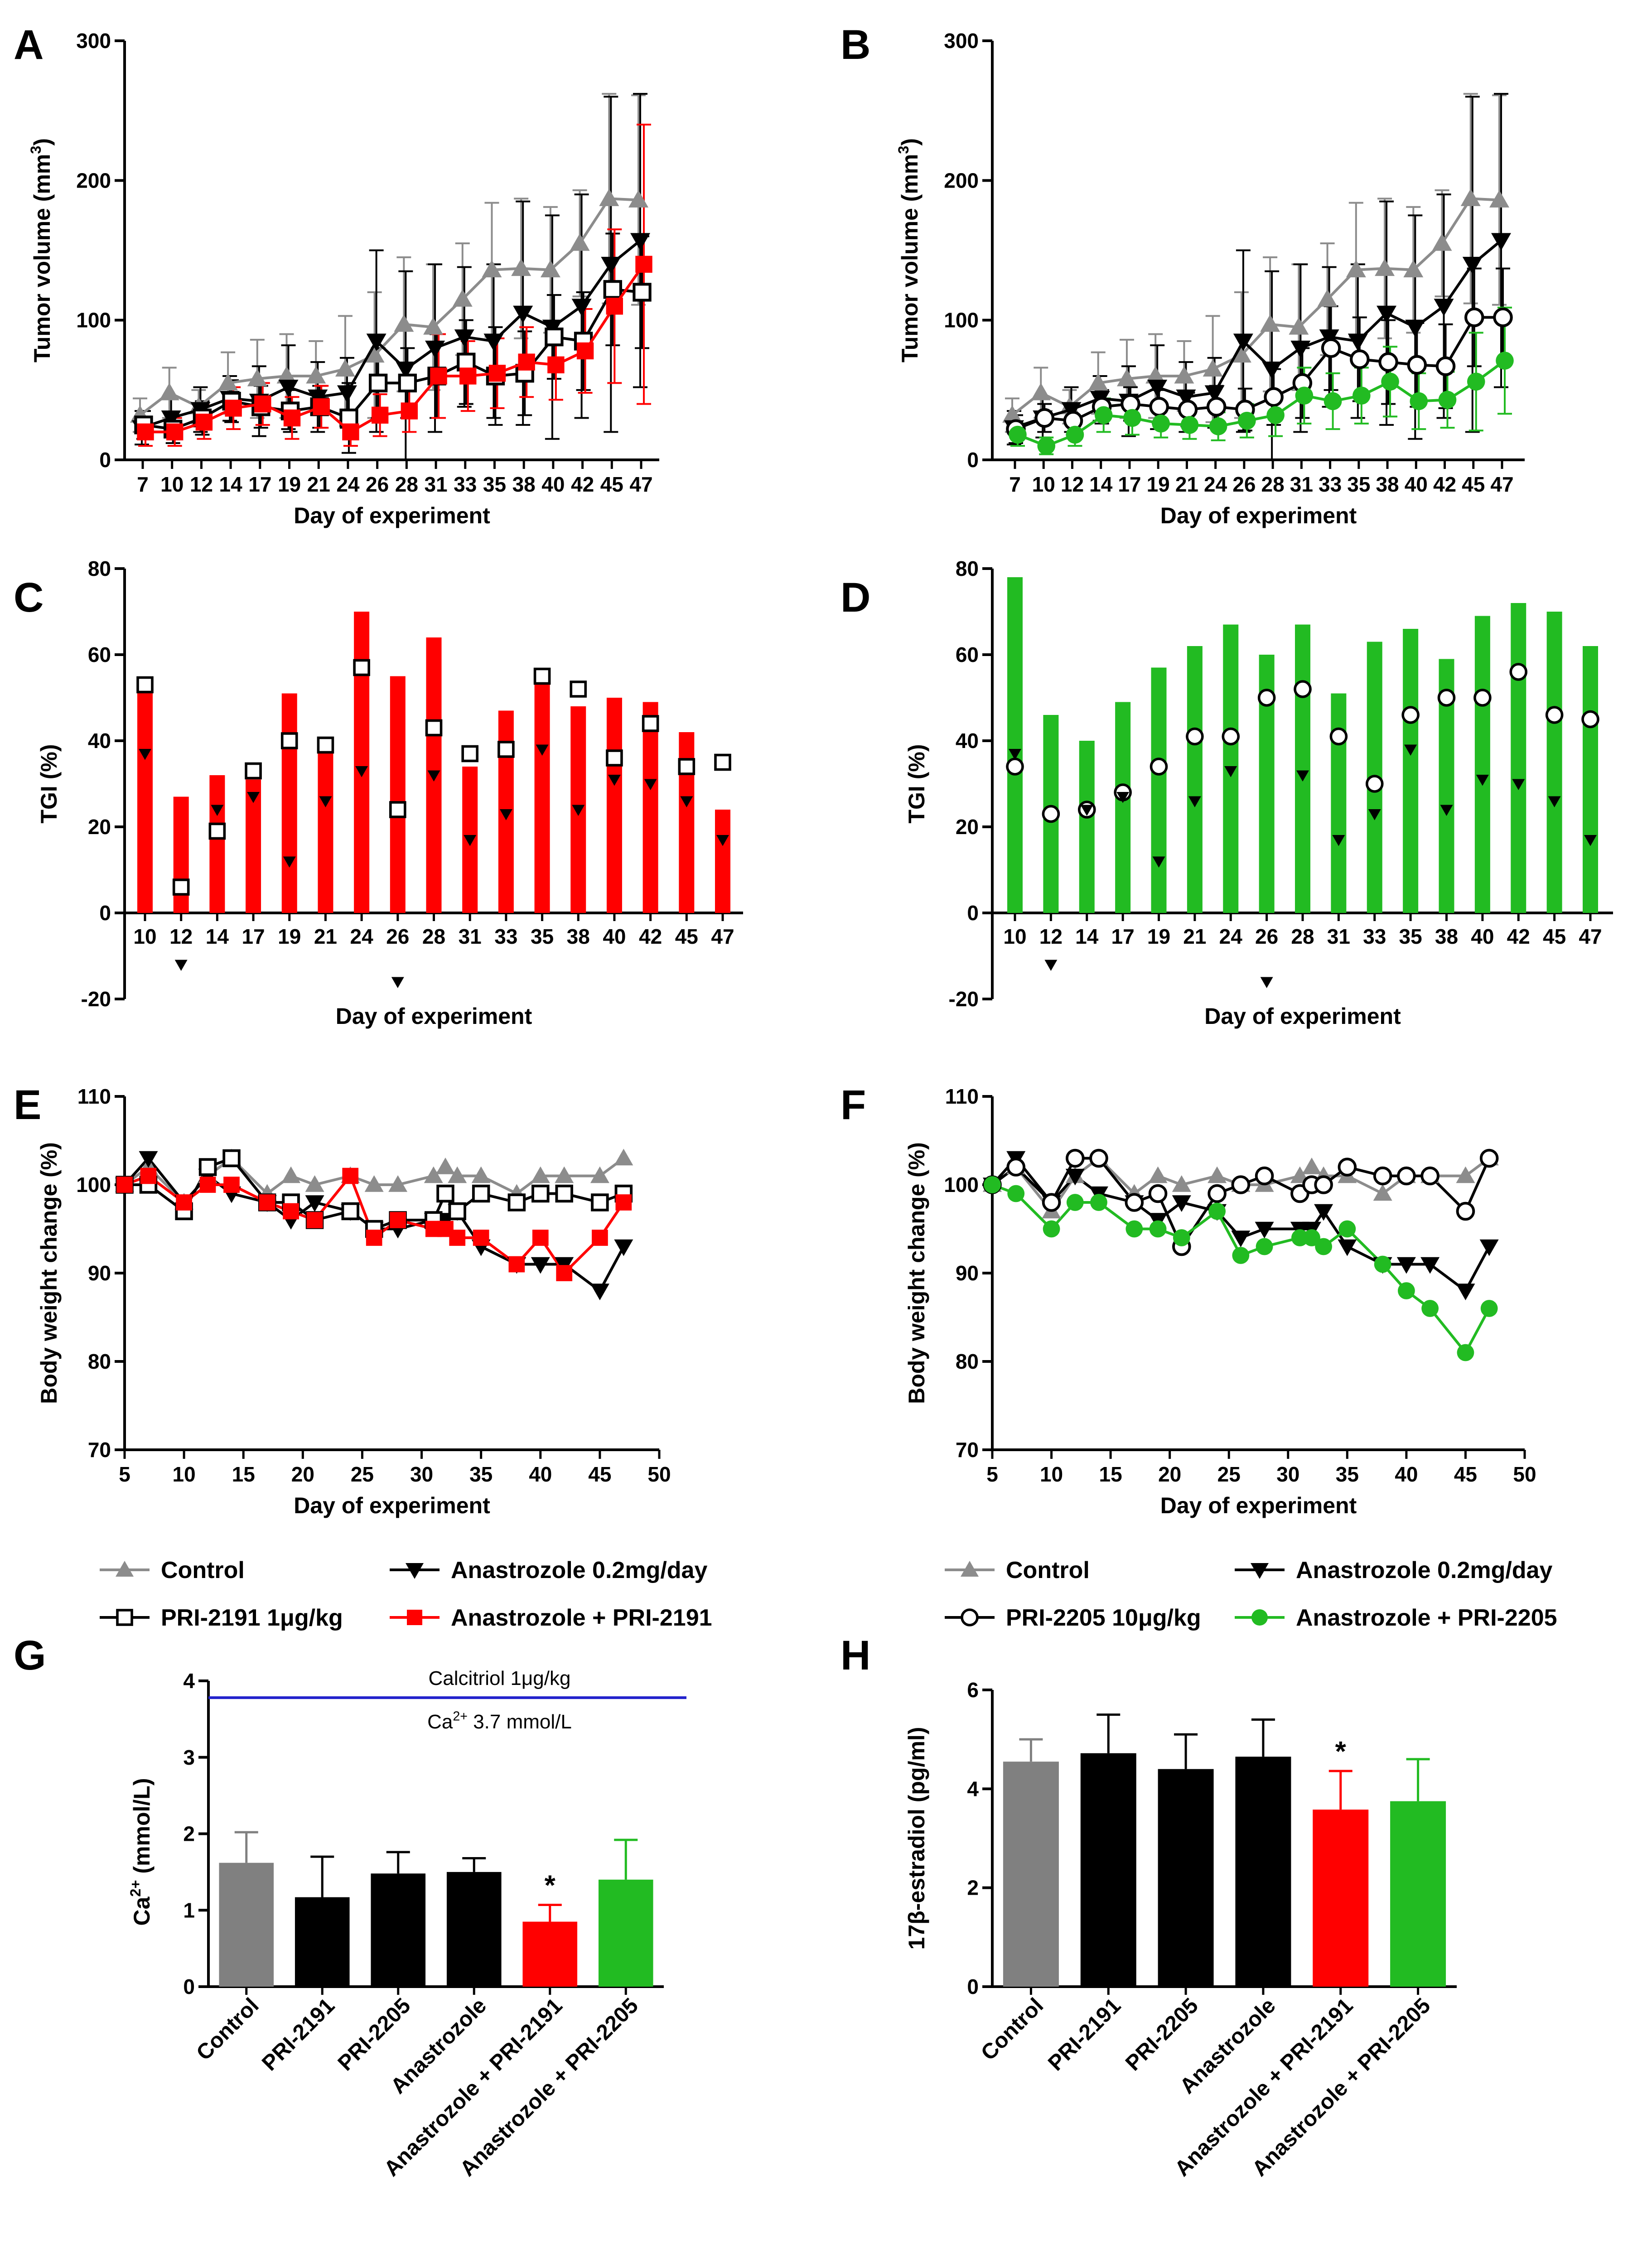  I want to click on panel-A-y-tick-label: 300, so click(93, 41).